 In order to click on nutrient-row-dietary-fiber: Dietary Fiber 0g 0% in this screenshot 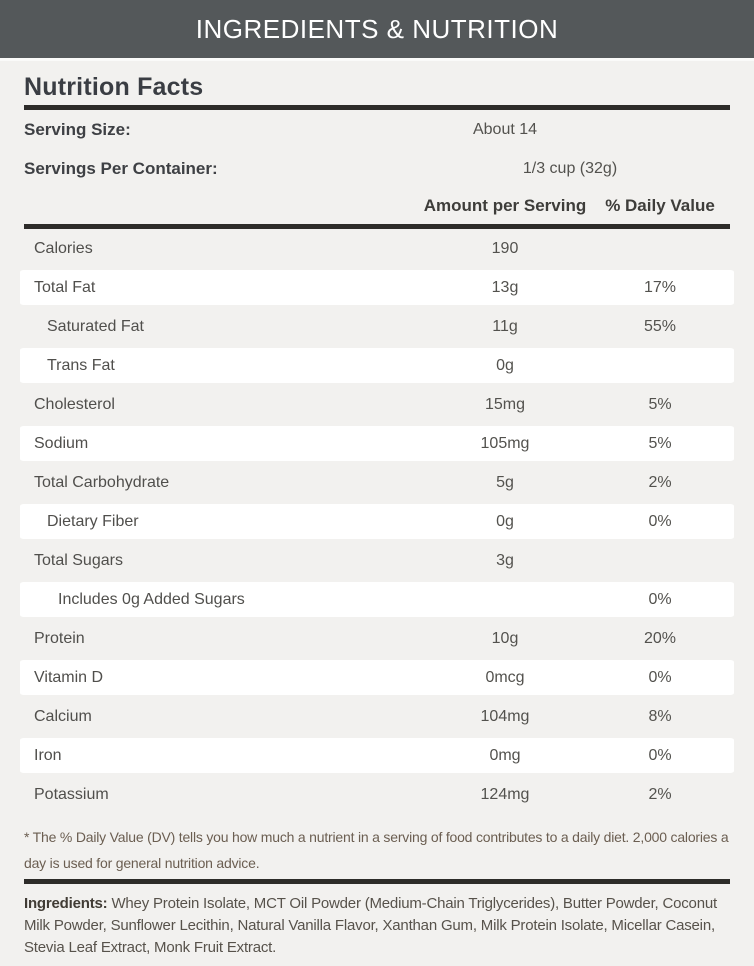, I will do `click(377, 521)`.